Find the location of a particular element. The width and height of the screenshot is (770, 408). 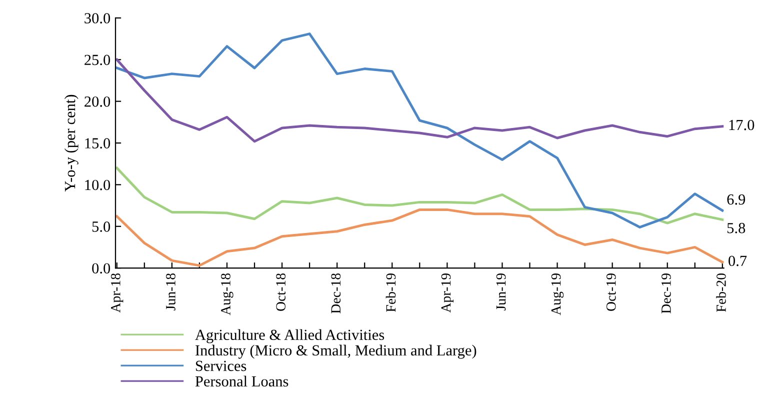

x-tick-label: Aug-19 is located at coordinates (557, 294).